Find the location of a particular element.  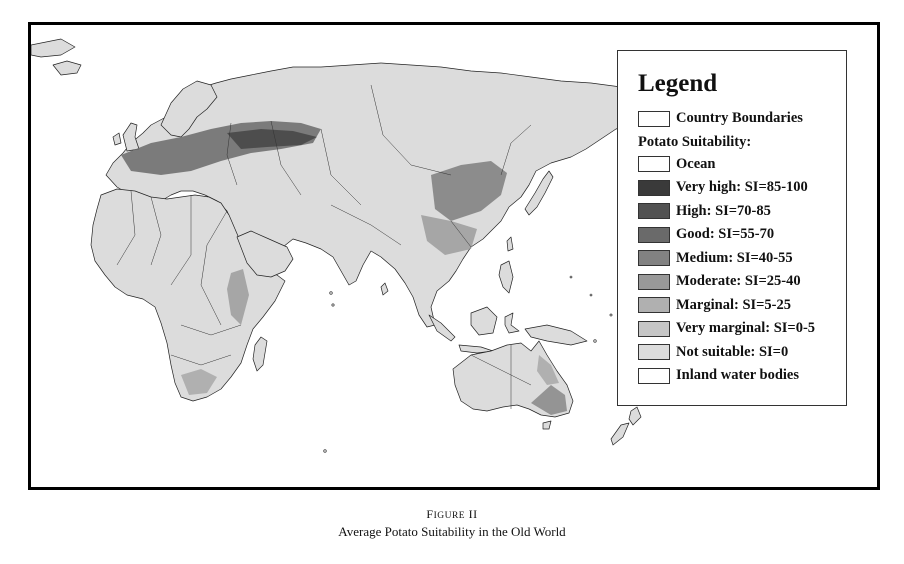

taiwan-landmass is located at coordinates (510, 244).